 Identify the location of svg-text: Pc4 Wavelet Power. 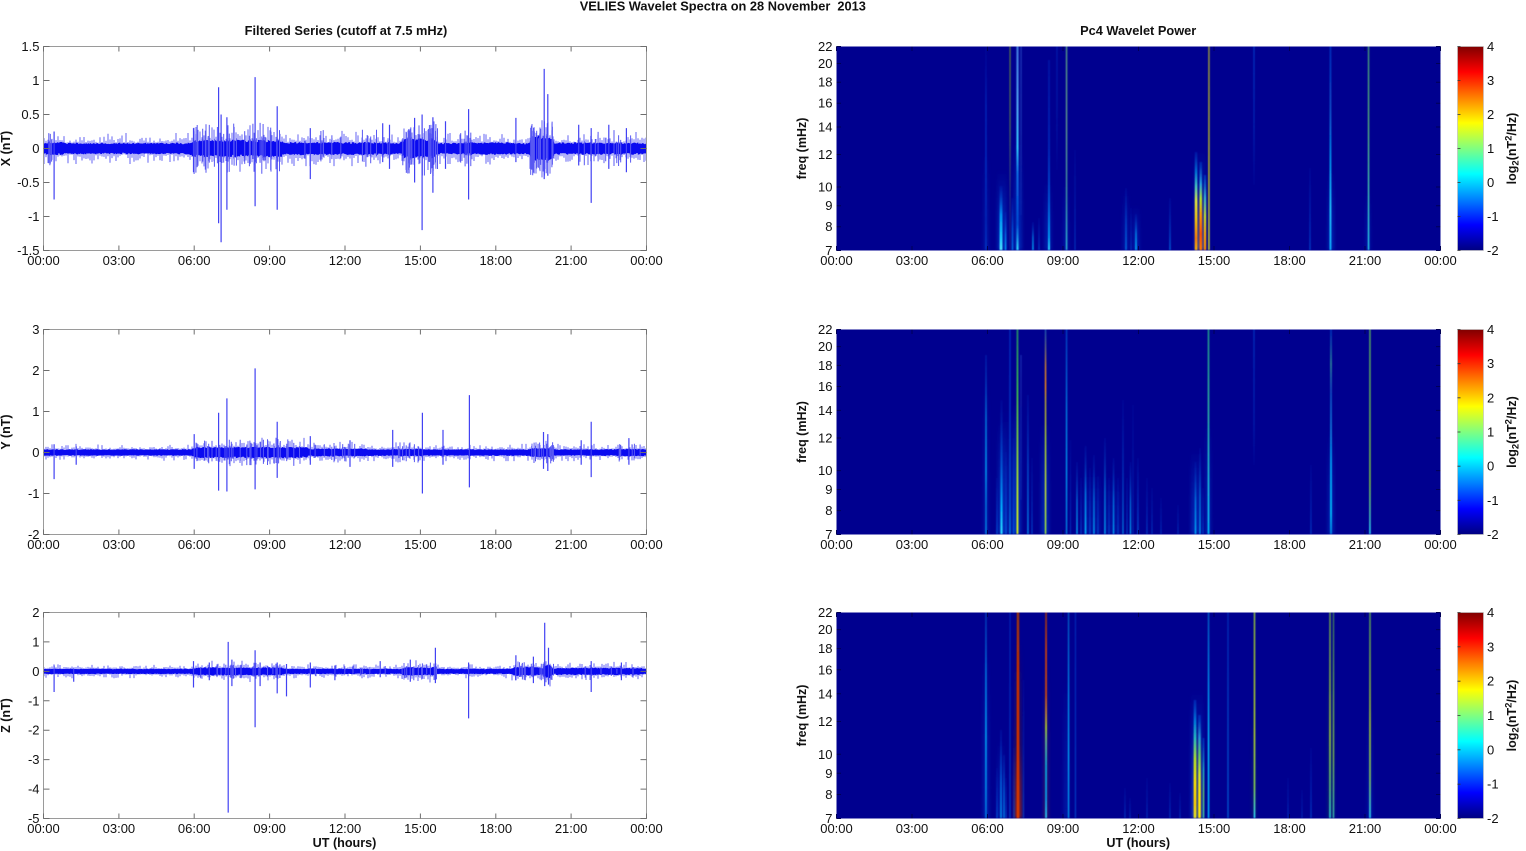
(1138, 30).